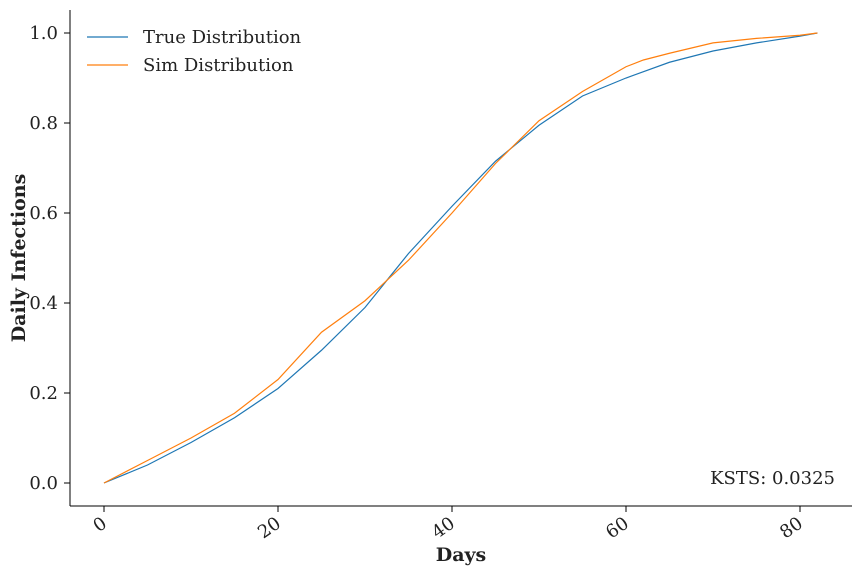 The height and width of the screenshot is (576, 864). I want to click on x-axis-title: Days, so click(461, 555).